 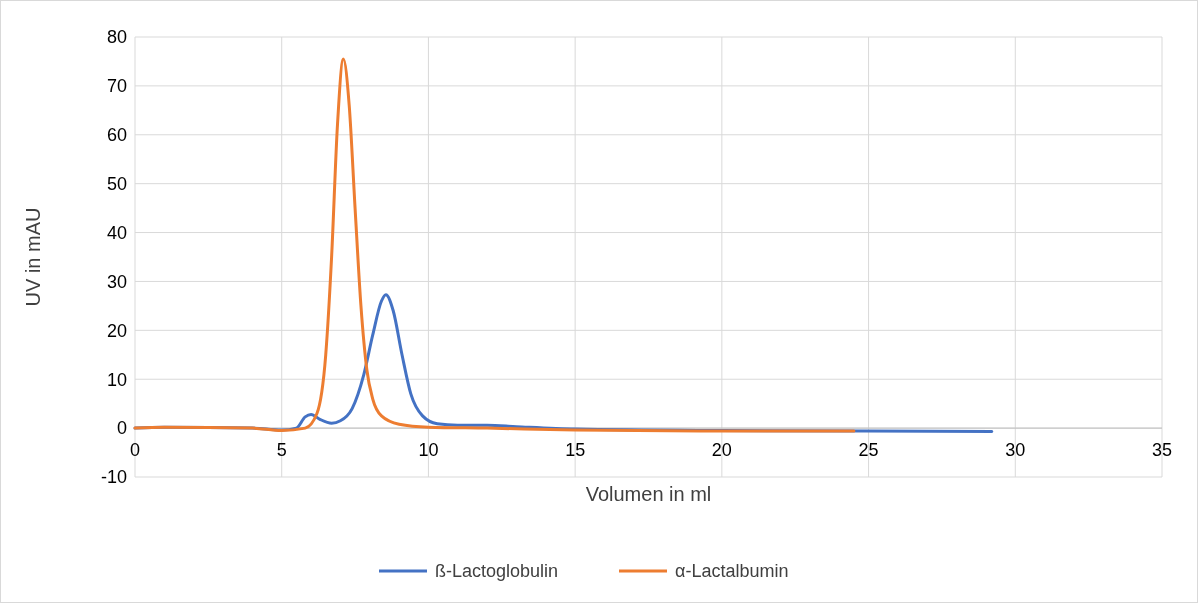 What do you see at coordinates (121, 428) in the screenshot?
I see `y-tick-label: 0` at bounding box center [121, 428].